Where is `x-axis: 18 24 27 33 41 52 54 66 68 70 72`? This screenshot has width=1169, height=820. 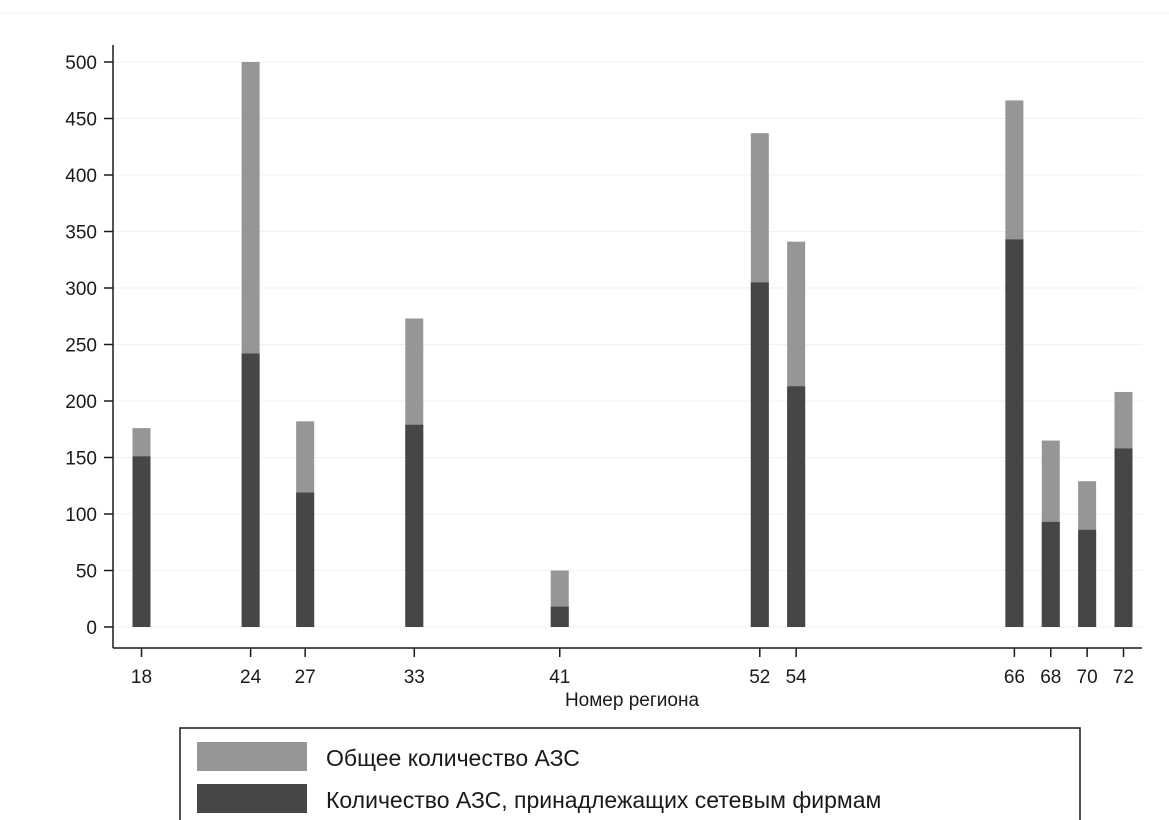
x-axis: 18 24 27 33 41 52 54 66 68 70 72 is located at coordinates (627, 667).